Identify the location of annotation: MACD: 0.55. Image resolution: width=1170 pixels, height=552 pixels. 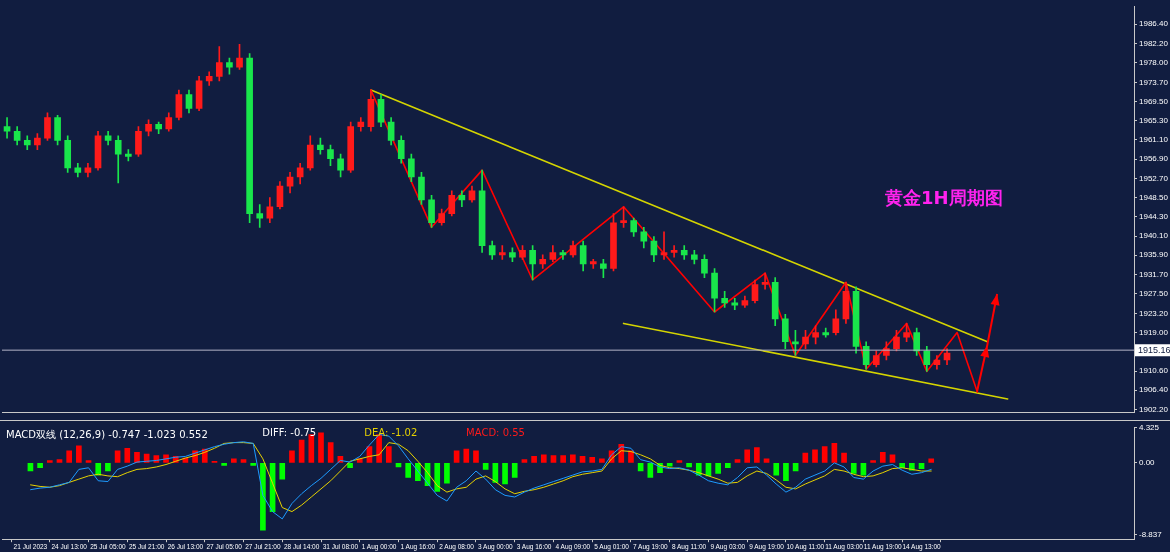
(495, 433).